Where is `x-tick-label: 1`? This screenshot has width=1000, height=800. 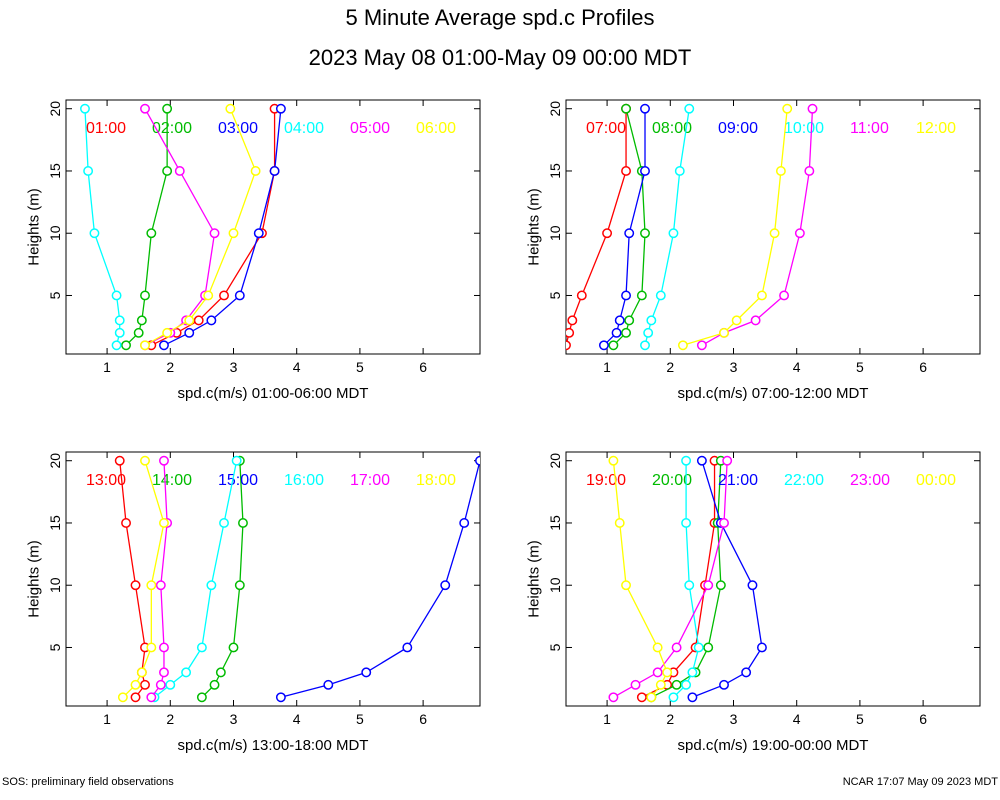
x-tick-label: 1 is located at coordinates (607, 719).